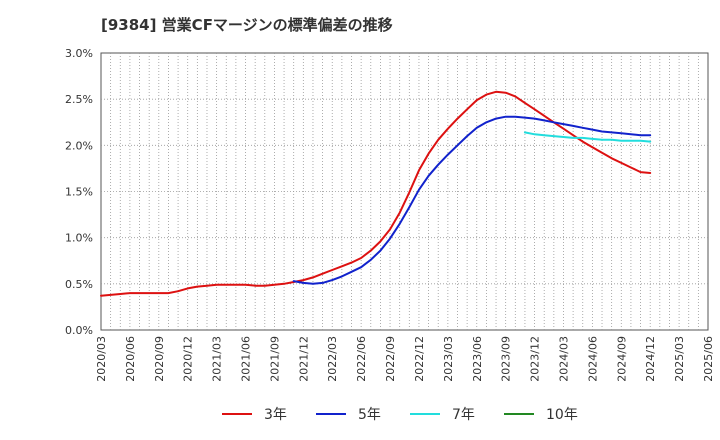  What do you see at coordinates (303, 359) in the screenshot?
I see `x-tick-label: 2021/12` at bounding box center [303, 359].